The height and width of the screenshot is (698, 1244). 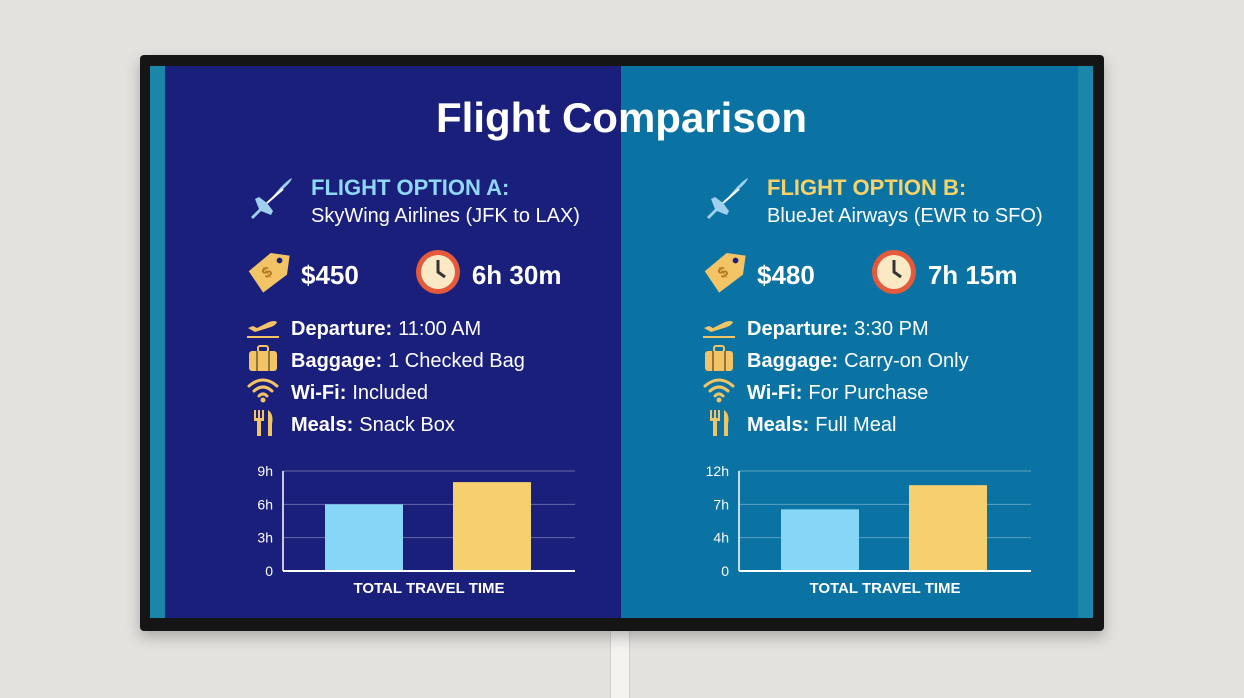 I want to click on detail-row: Baggage: 1 Checked Bag, so click(x=385, y=361).